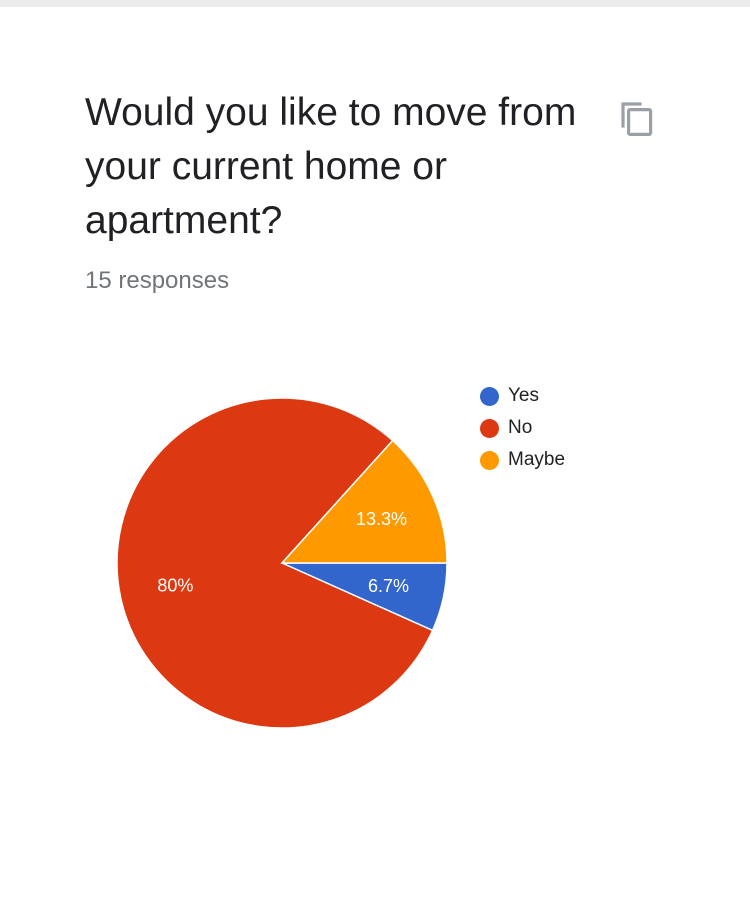 This screenshot has width=750, height=906. I want to click on legend-swatch-maybe, so click(489, 460).